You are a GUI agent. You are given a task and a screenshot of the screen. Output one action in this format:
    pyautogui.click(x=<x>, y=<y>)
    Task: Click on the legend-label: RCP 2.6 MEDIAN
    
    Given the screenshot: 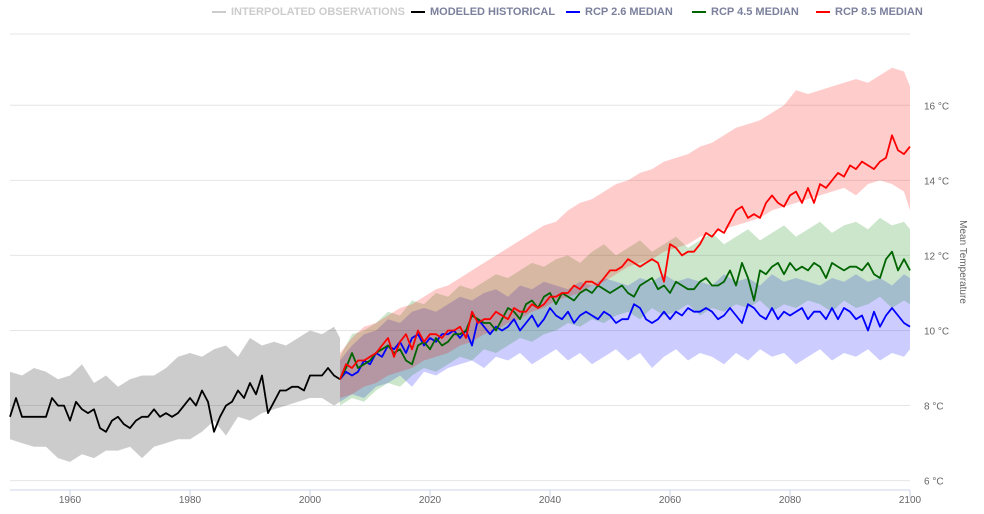 What is the action you would take?
    pyautogui.click(x=629, y=12)
    